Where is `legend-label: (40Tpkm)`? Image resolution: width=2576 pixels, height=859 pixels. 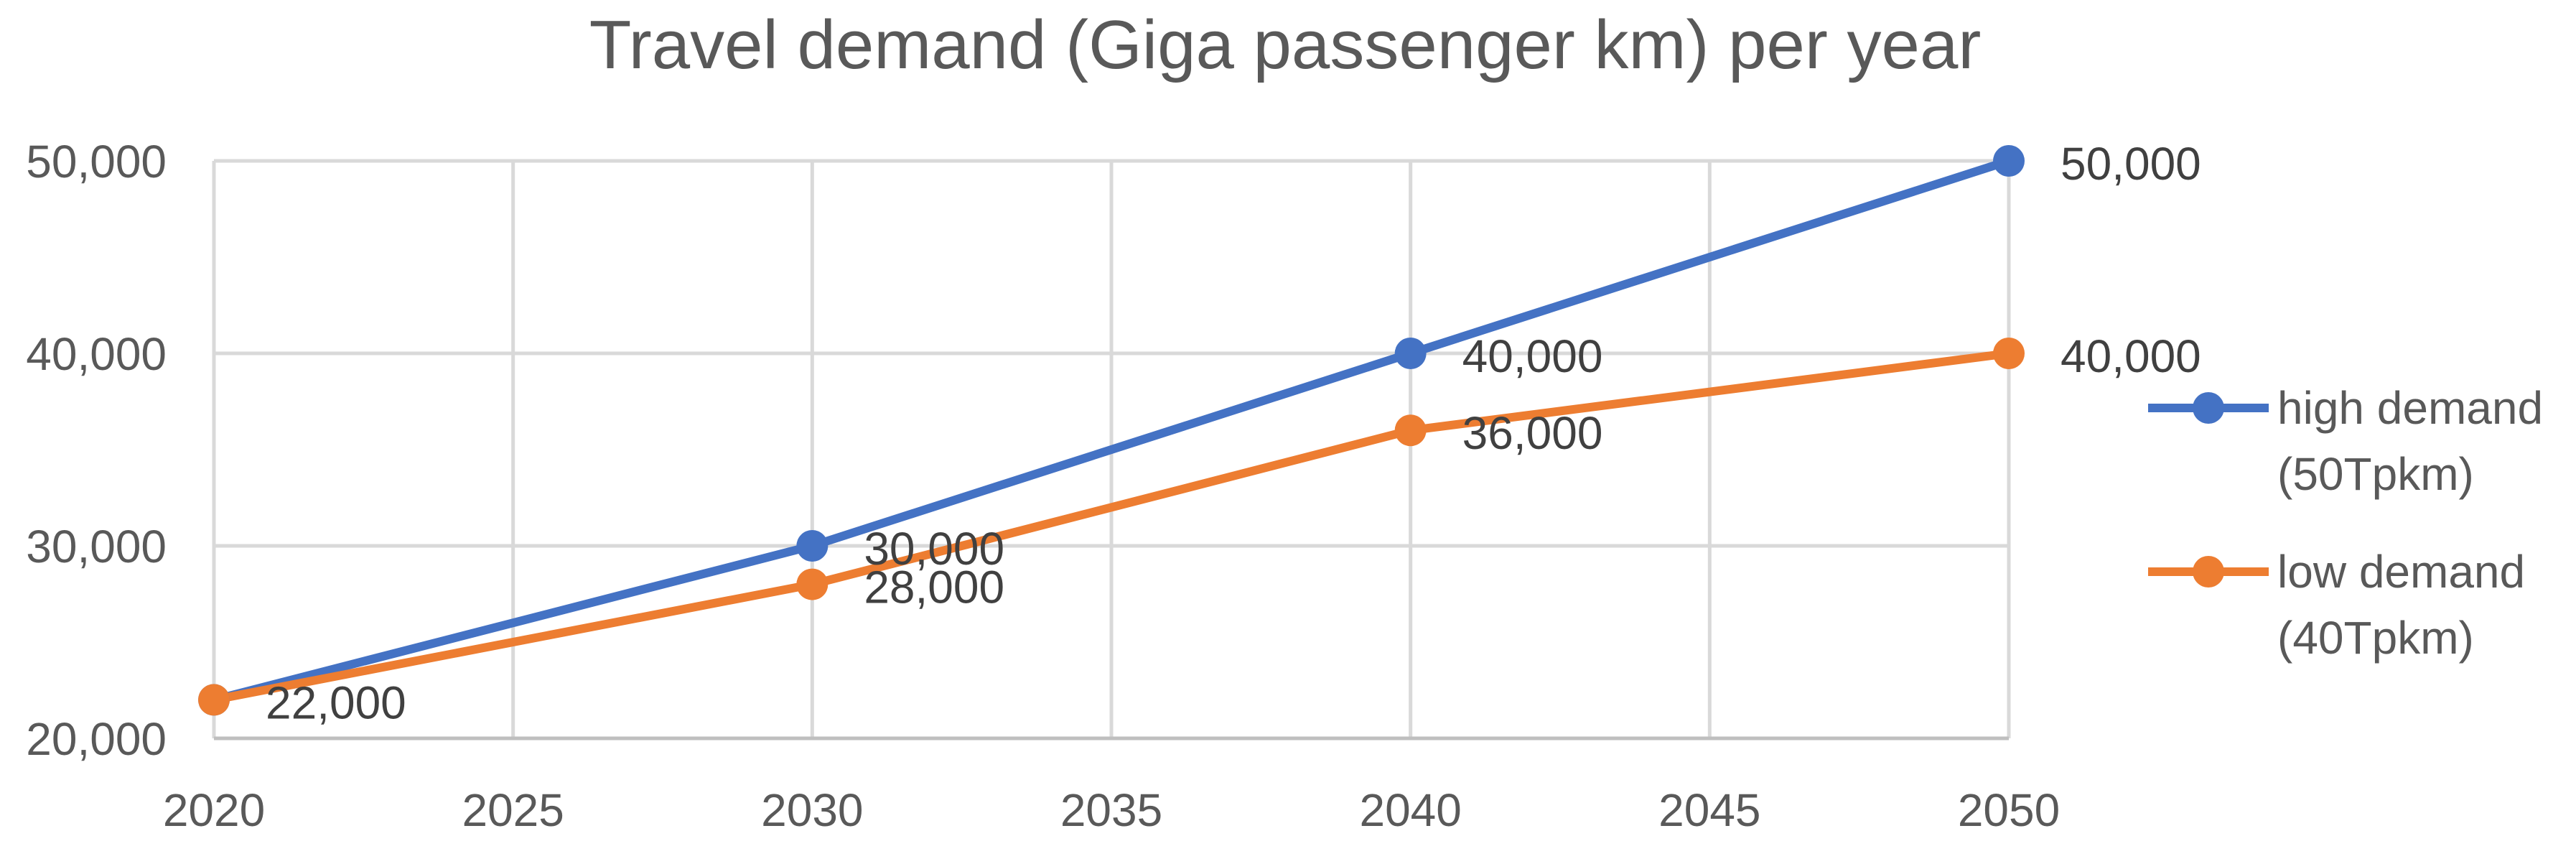 legend-label: (40Tpkm) is located at coordinates (2375, 638).